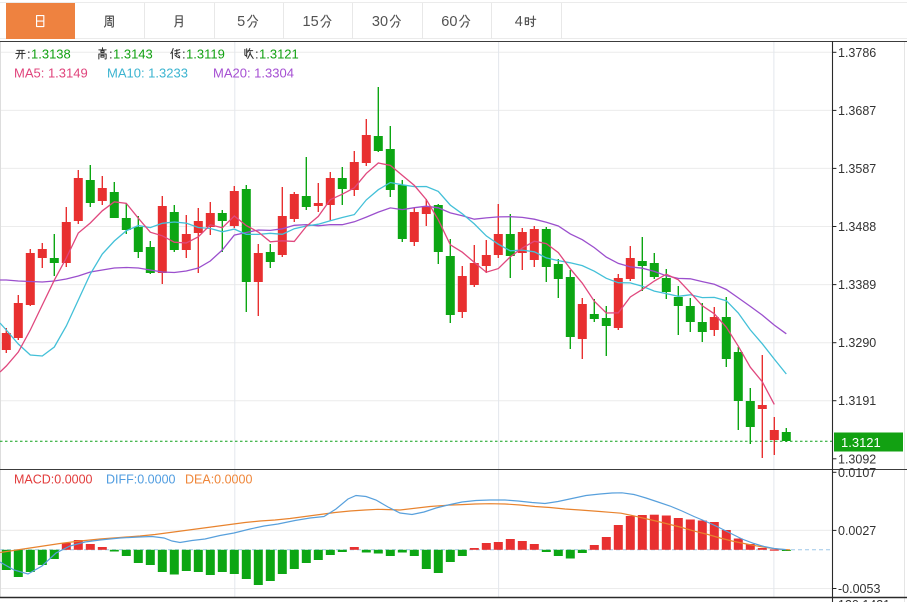 Image resolution: width=907 pixels, height=602 pixels. I want to click on svg-text: 1.3488, so click(857, 227).